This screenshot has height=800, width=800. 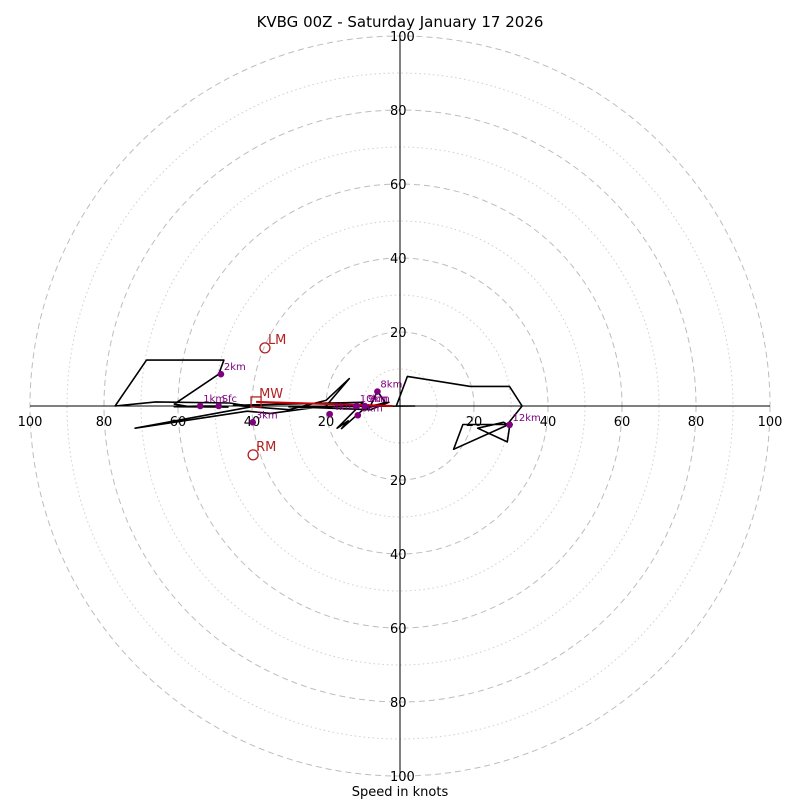 What do you see at coordinates (548, 422) in the screenshot?
I see `x-tick-label: 40` at bounding box center [548, 422].